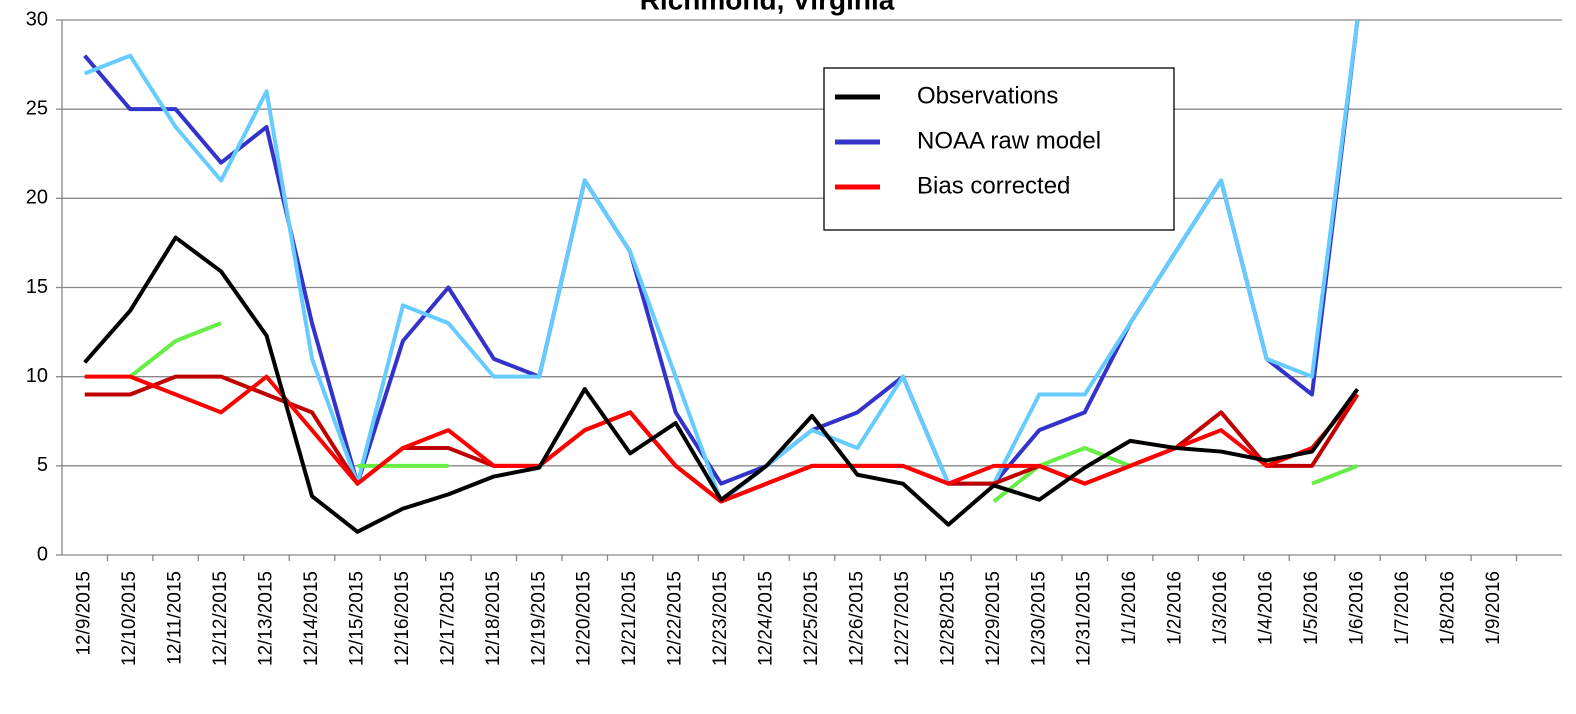 Image resolution: width=1576 pixels, height=714 pixels. What do you see at coordinates (1402, 608) in the screenshot?
I see `x-tick-label: 1/7/2016` at bounding box center [1402, 608].